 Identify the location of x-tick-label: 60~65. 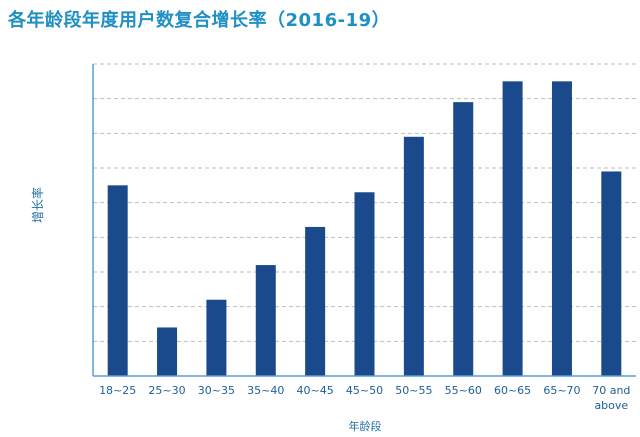
(512, 390).